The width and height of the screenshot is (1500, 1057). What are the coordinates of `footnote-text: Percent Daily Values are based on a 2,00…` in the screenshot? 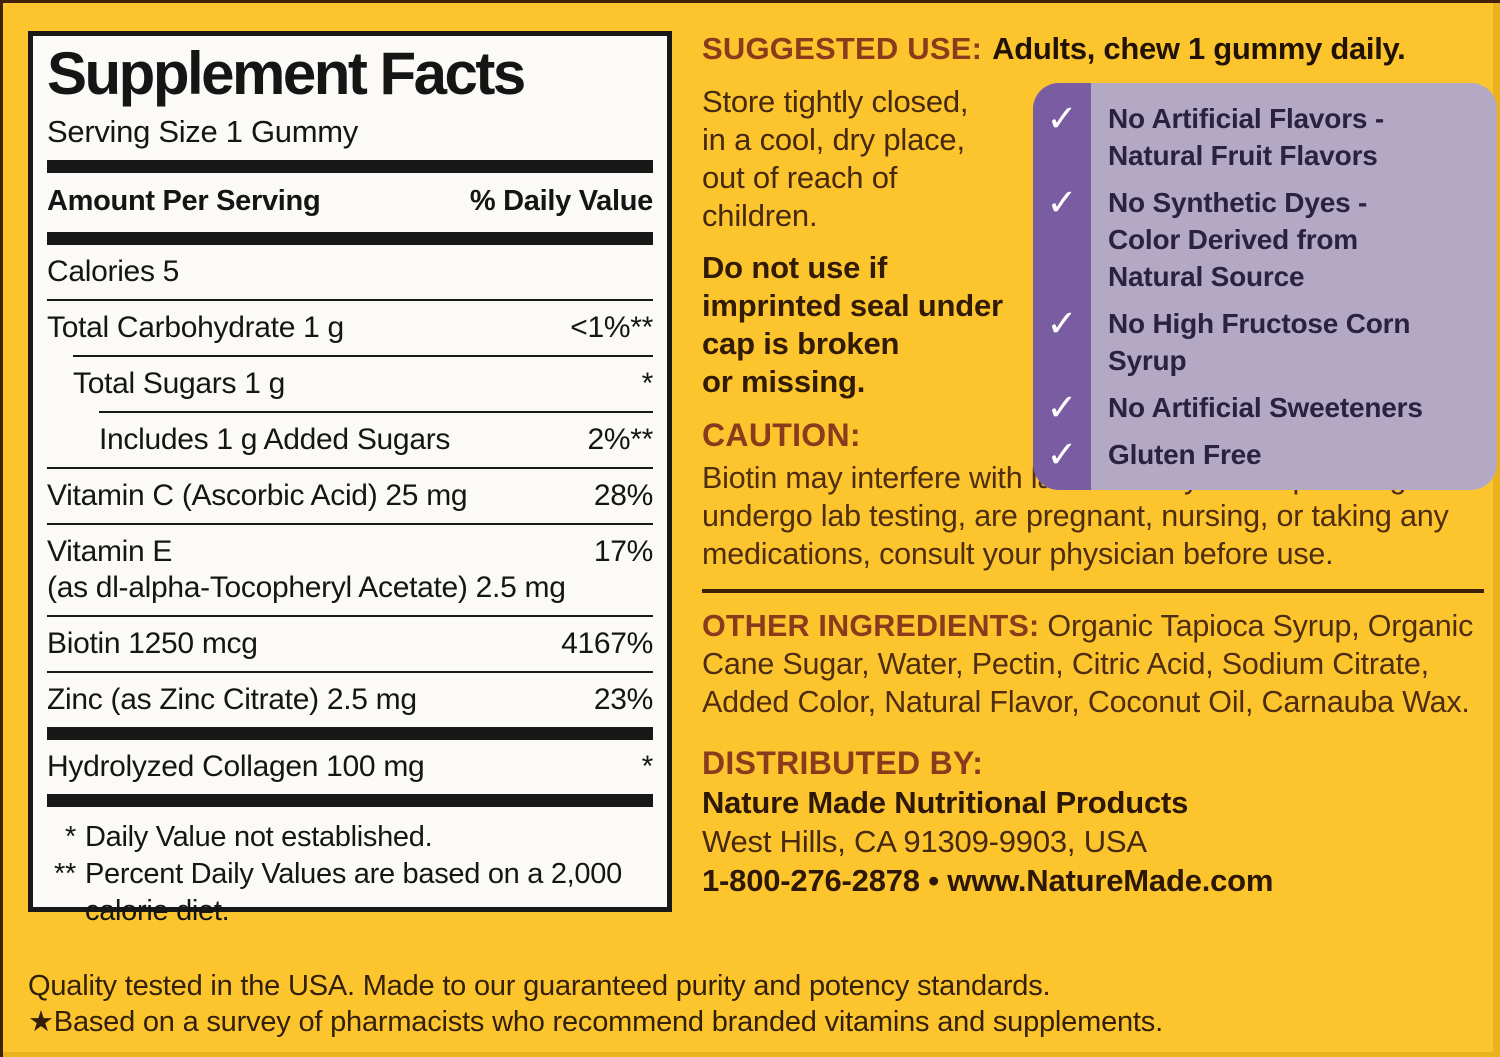 It's located at (353, 892).